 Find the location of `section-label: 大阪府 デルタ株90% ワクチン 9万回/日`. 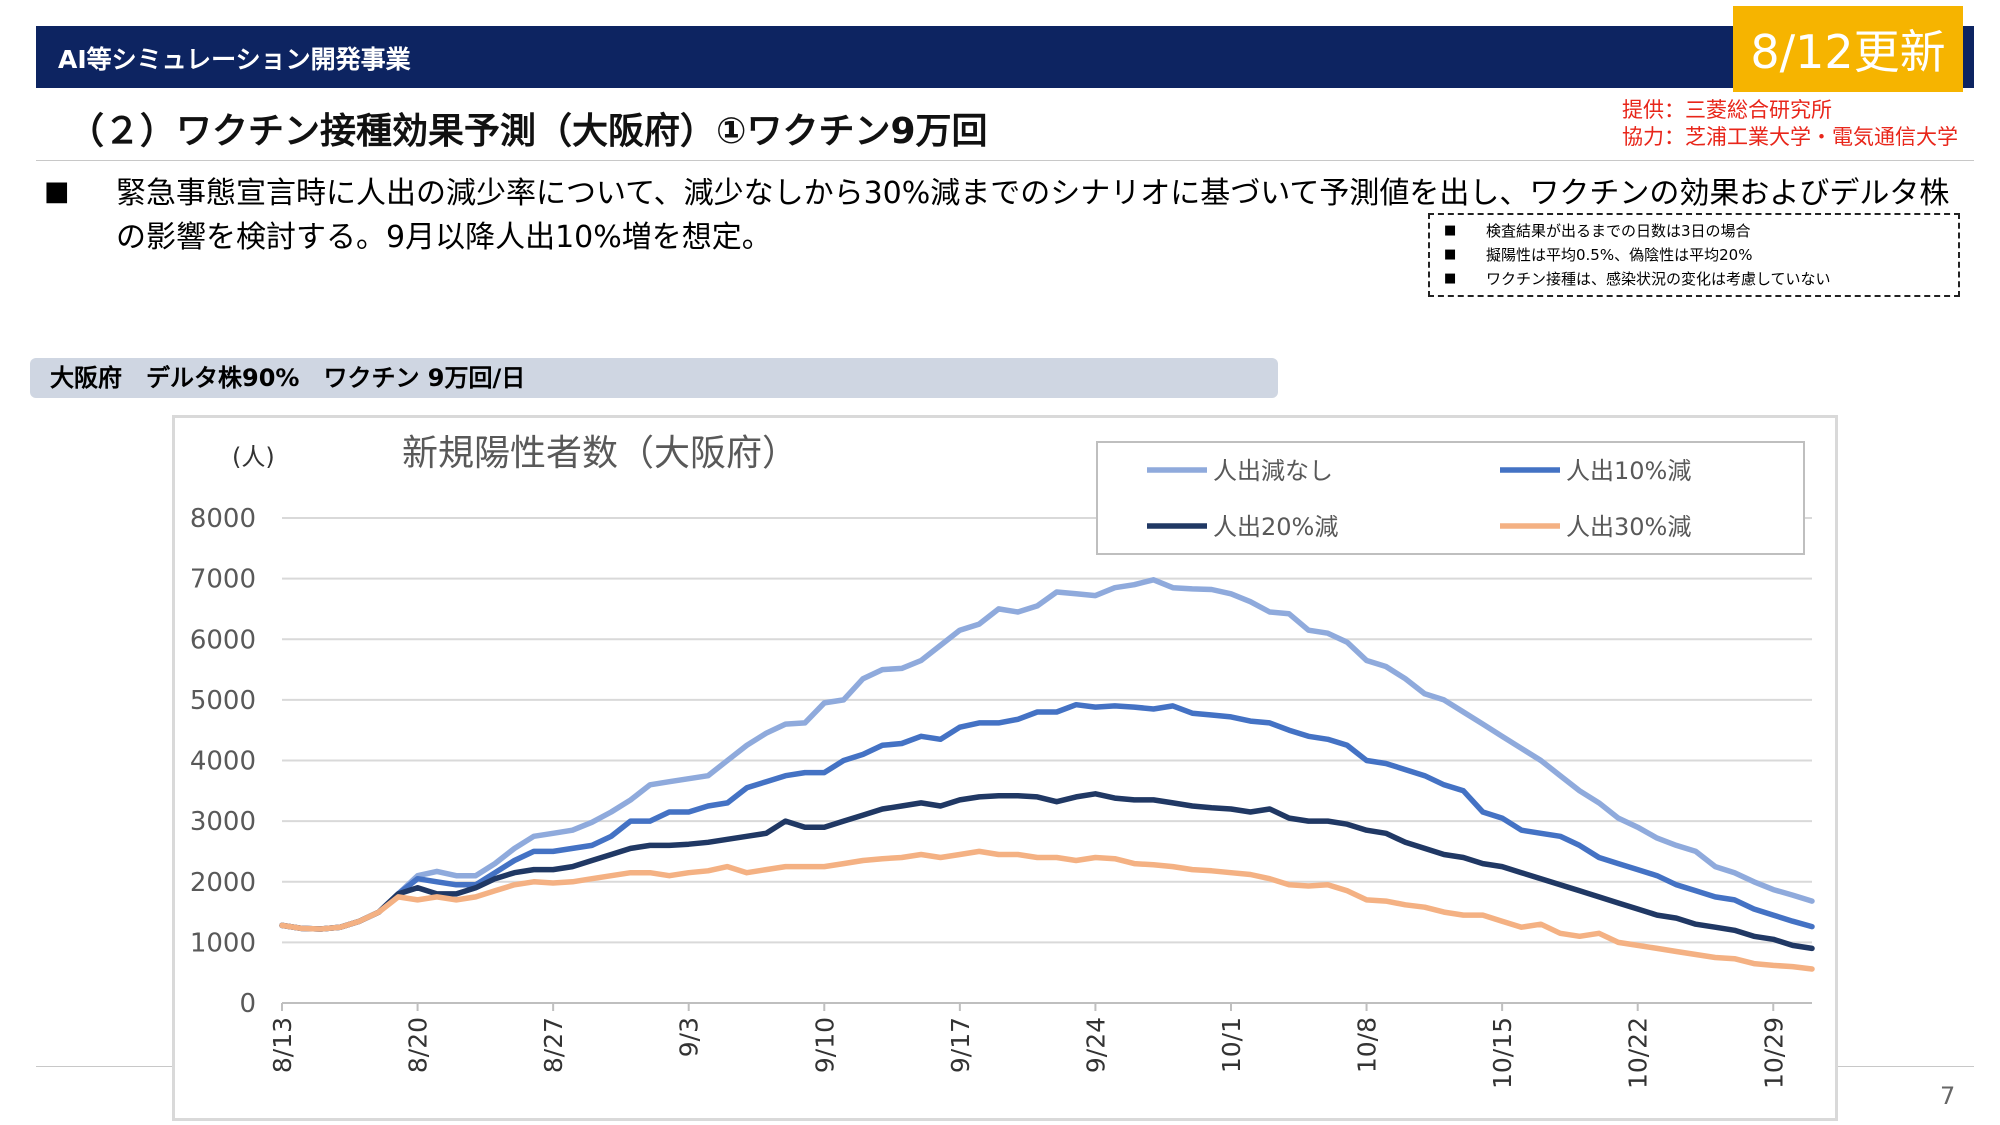

section-label: 大阪府 デルタ株90% ワクチン 9万回/日 is located at coordinates (654, 378).